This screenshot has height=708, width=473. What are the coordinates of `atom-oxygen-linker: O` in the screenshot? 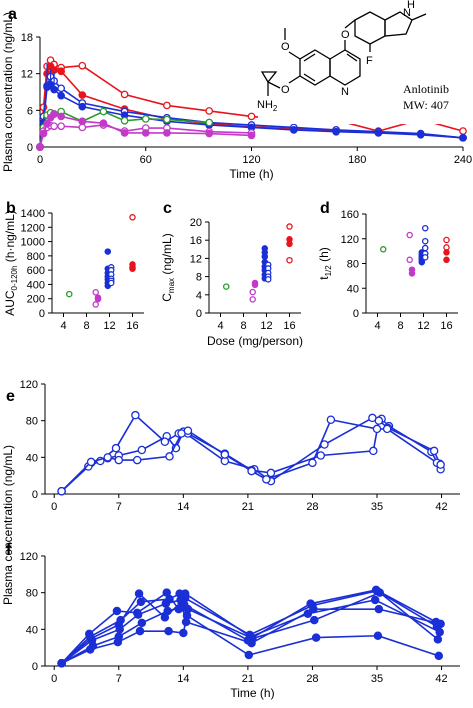 It's located at (285, 90).